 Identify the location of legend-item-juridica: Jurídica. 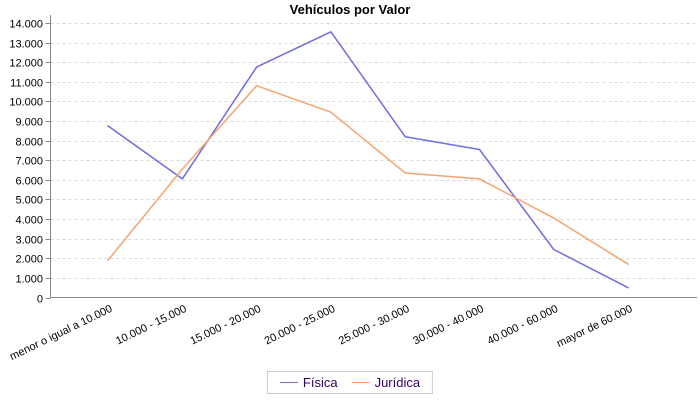
(386, 382).